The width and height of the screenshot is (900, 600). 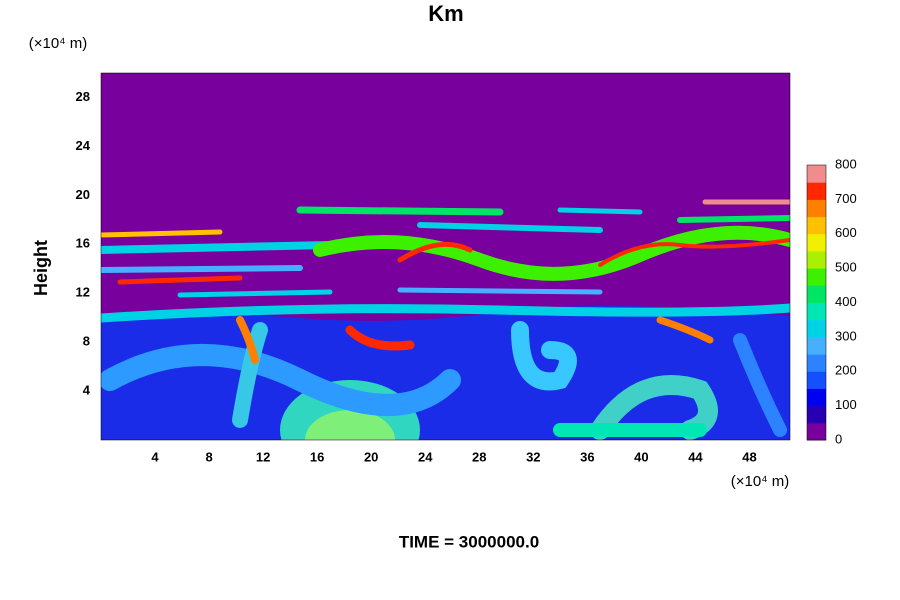 I want to click on x-tick-label: 24, so click(x=425, y=456).